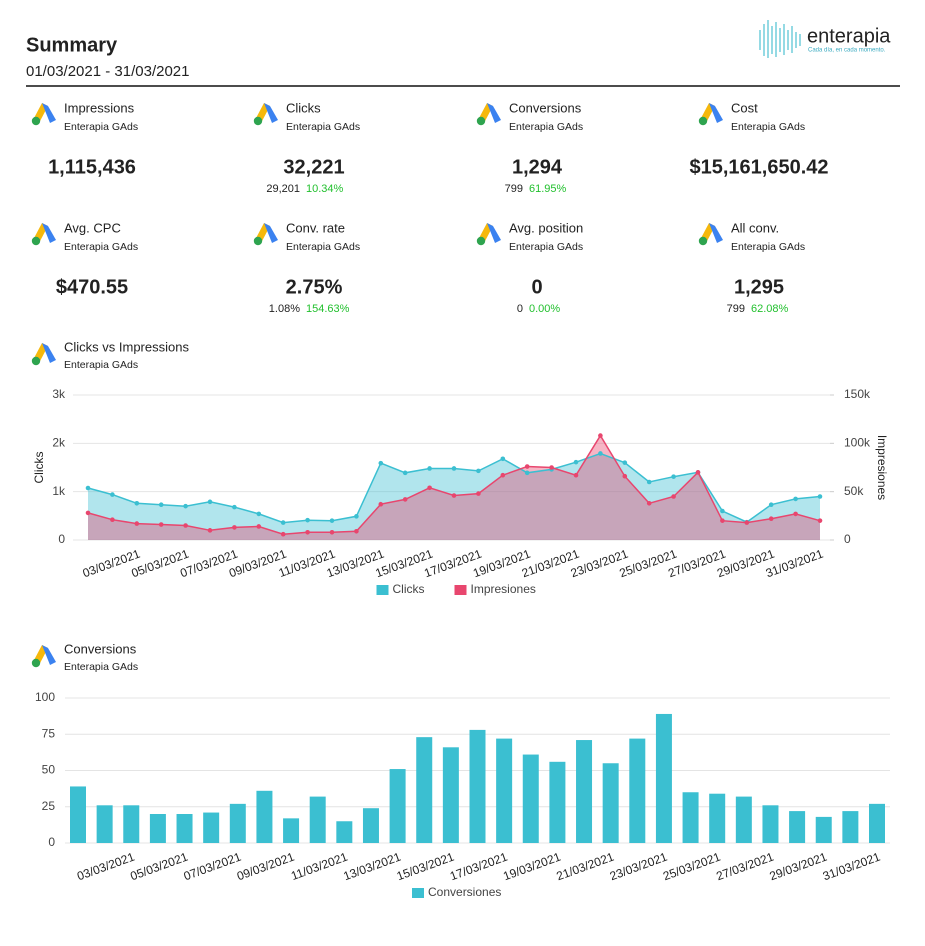 The height and width of the screenshot is (946, 925). Describe the element at coordinates (313, 167) in the screenshot. I see `kpi-value: 32,221` at that location.